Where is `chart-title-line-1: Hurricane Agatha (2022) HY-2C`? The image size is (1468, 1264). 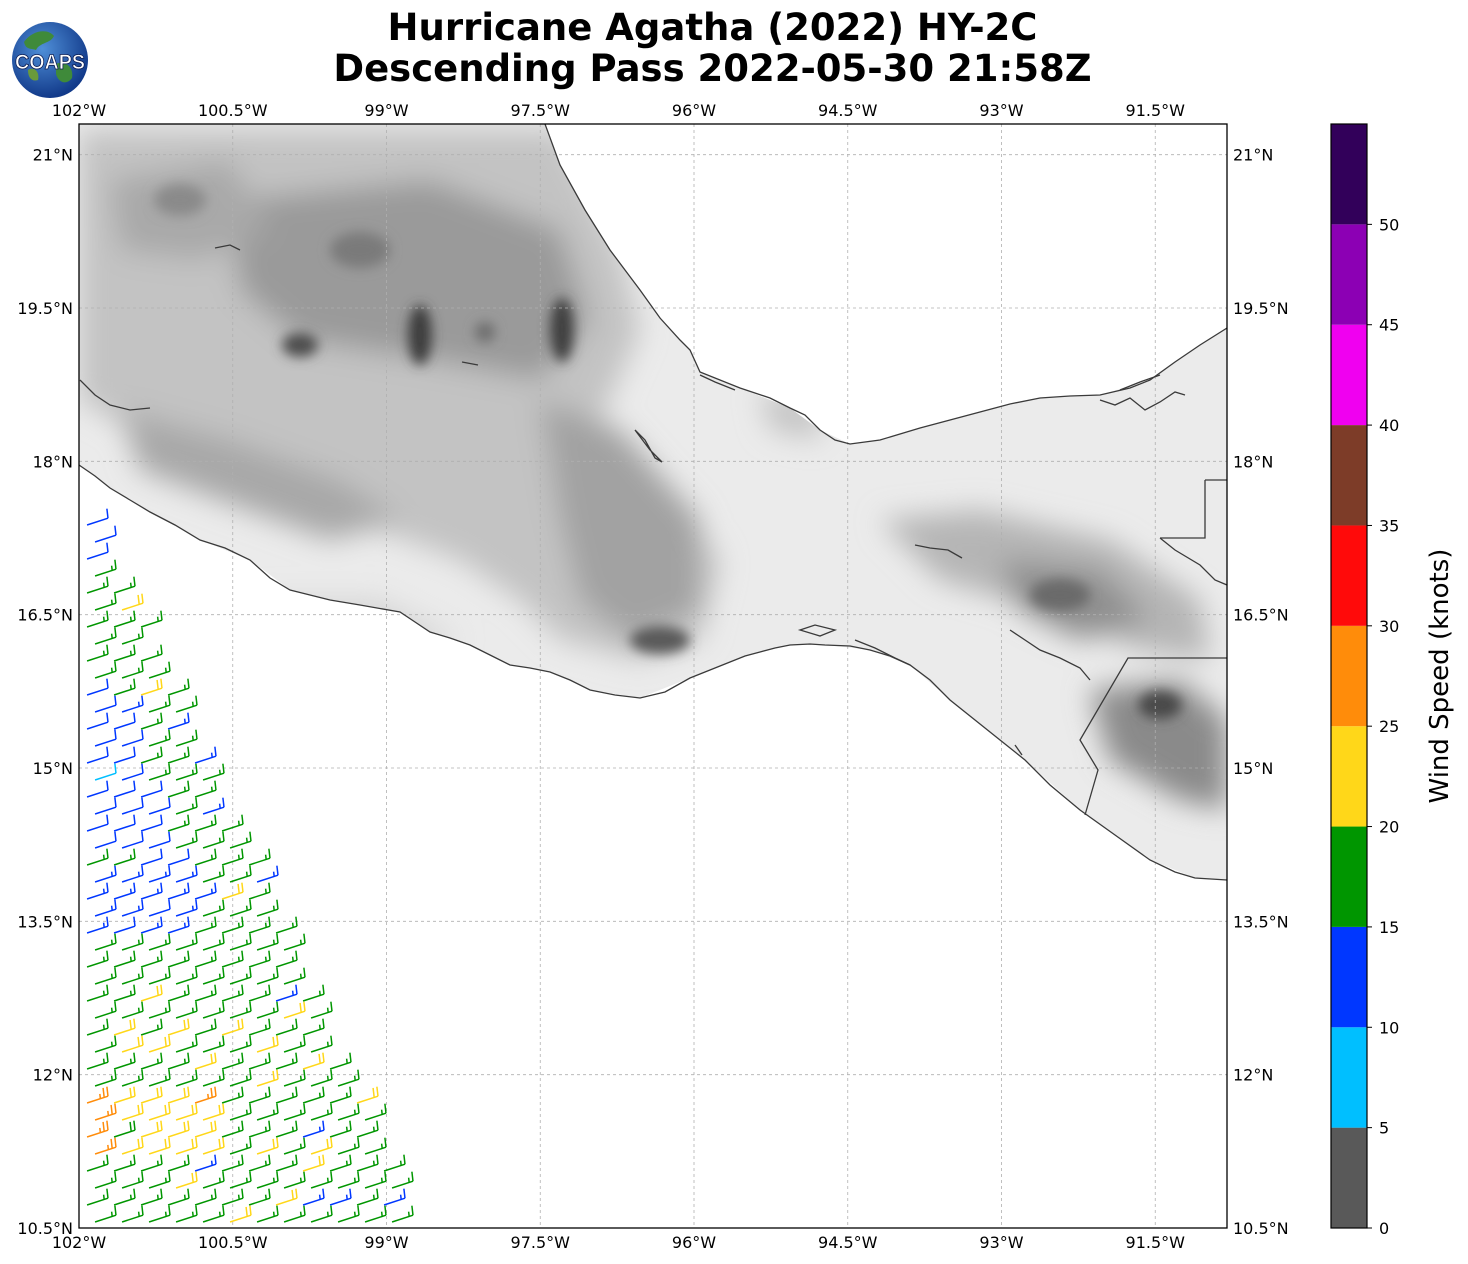
chart-title-line-1: Hurricane Agatha (2022) HY-2C is located at coordinates (712, 27).